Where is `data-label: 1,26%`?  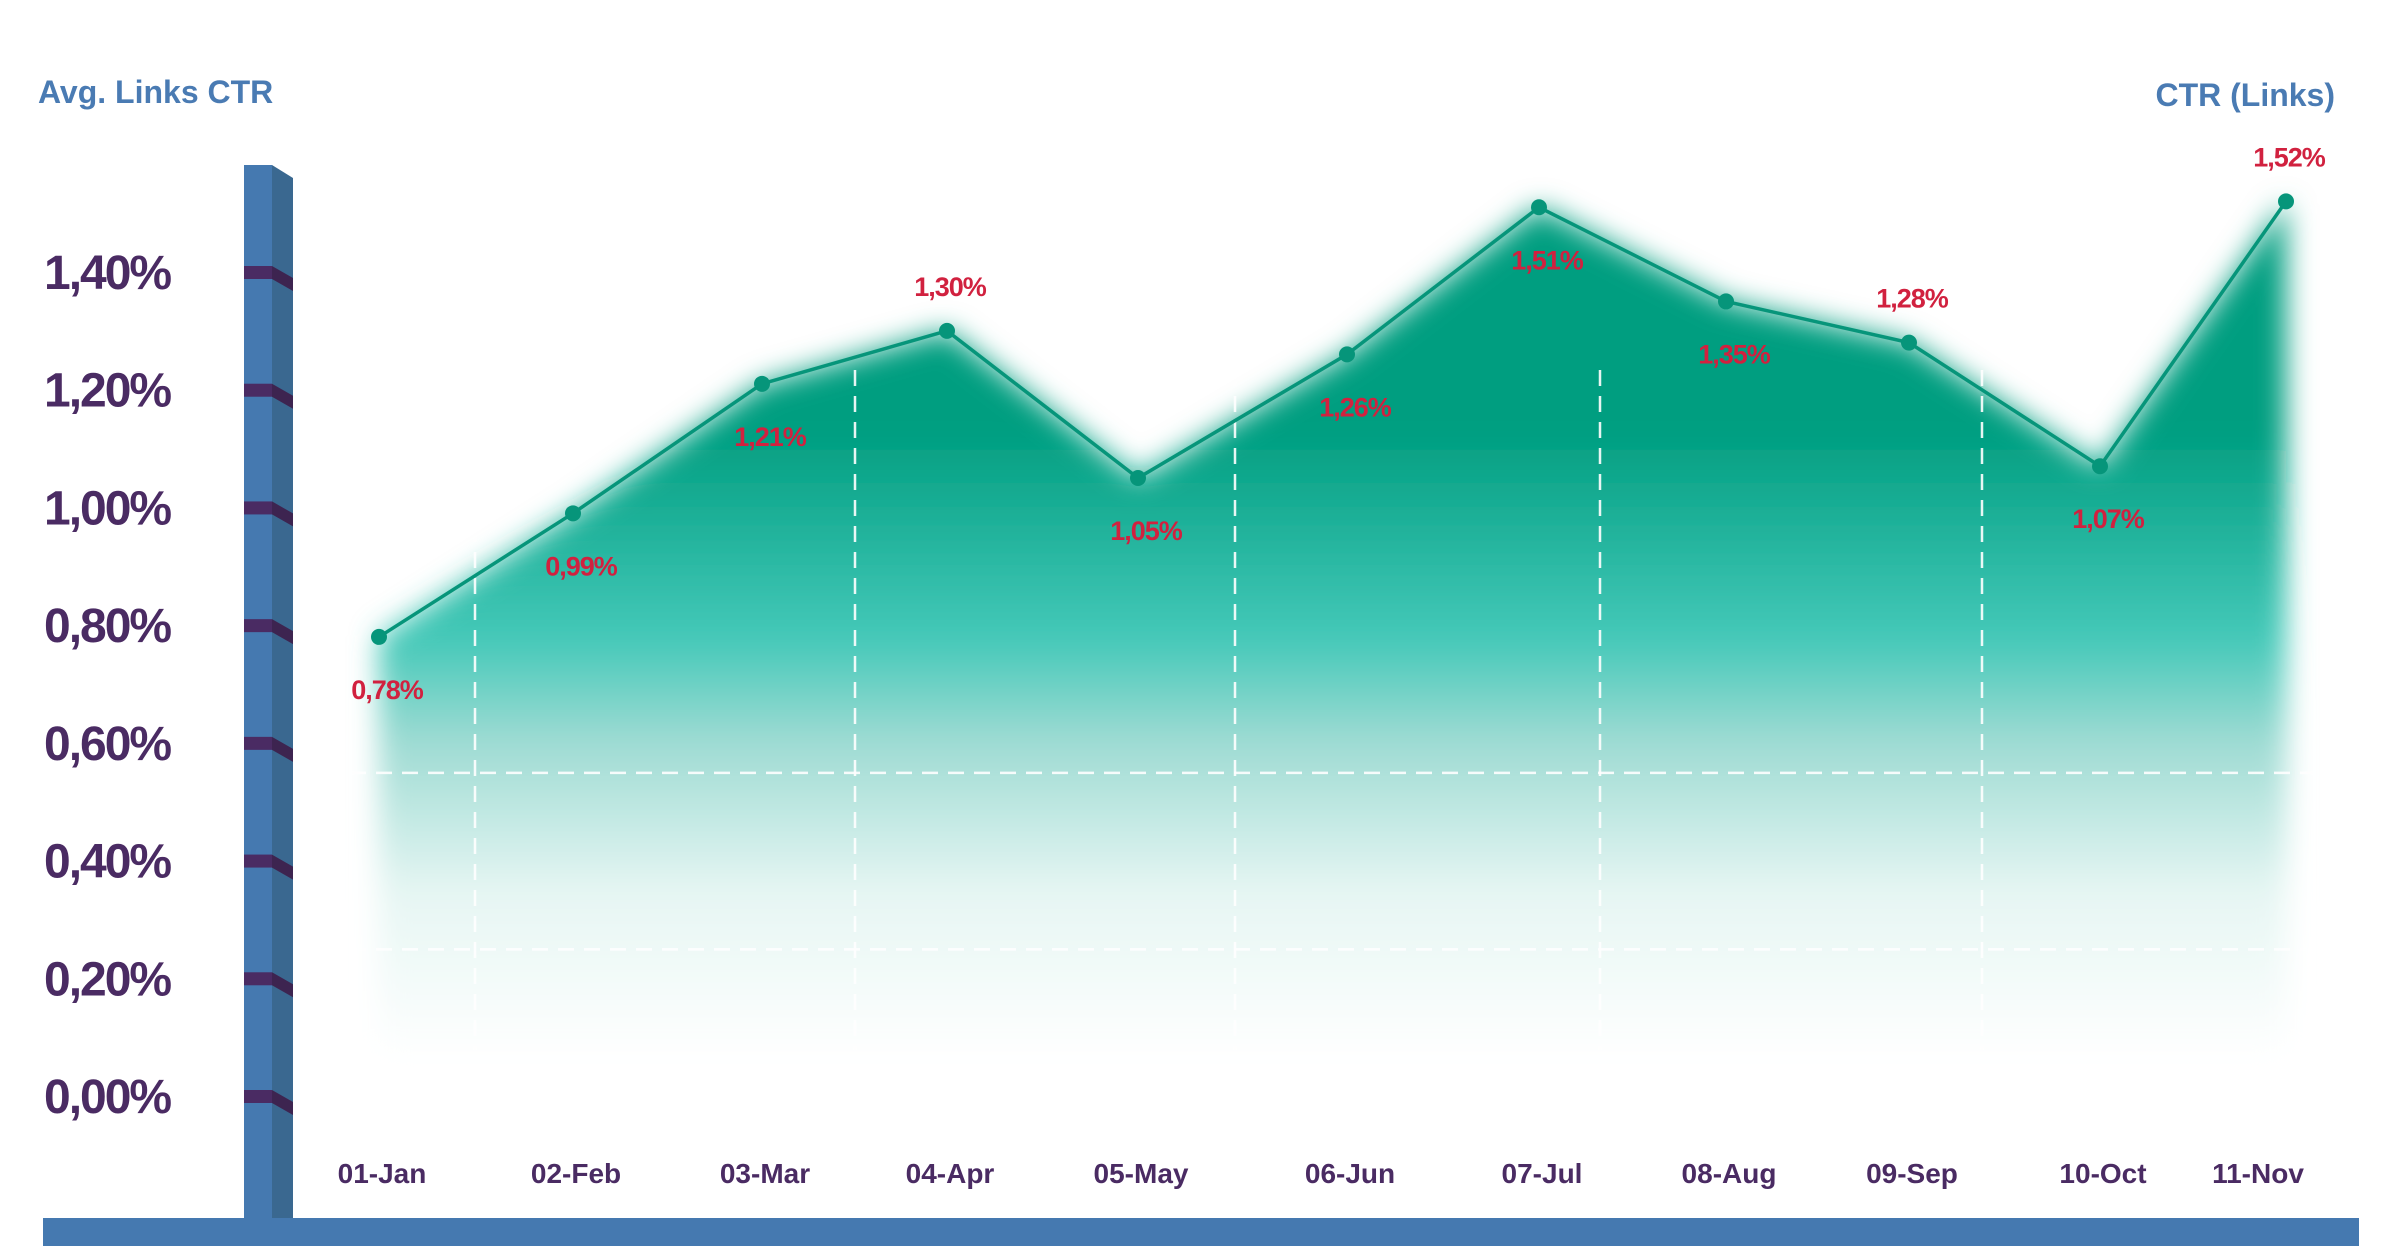
data-label: 1,26% is located at coordinates (1355, 407).